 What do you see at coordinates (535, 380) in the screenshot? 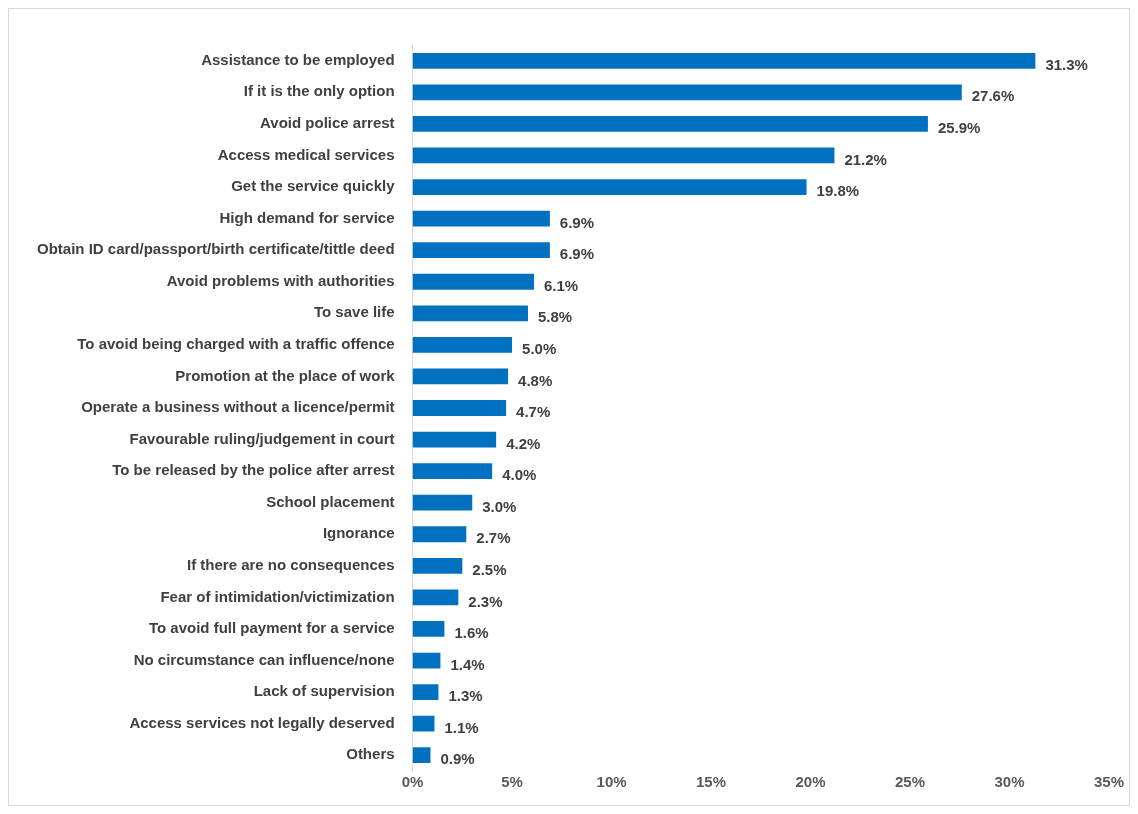
I see `data-label: 4.8%` at bounding box center [535, 380].